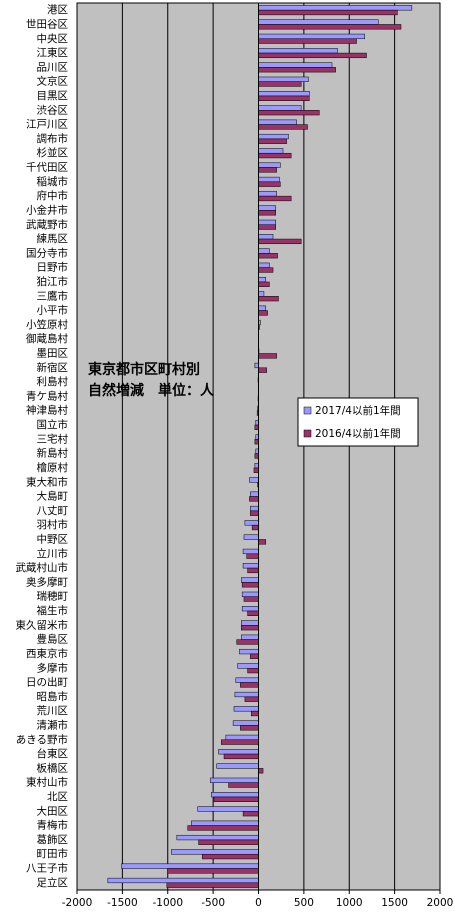 This screenshot has height=916, width=455. Describe the element at coordinates (47, 782) in the screenshot. I see `y-tick-label: 東村山市` at that location.